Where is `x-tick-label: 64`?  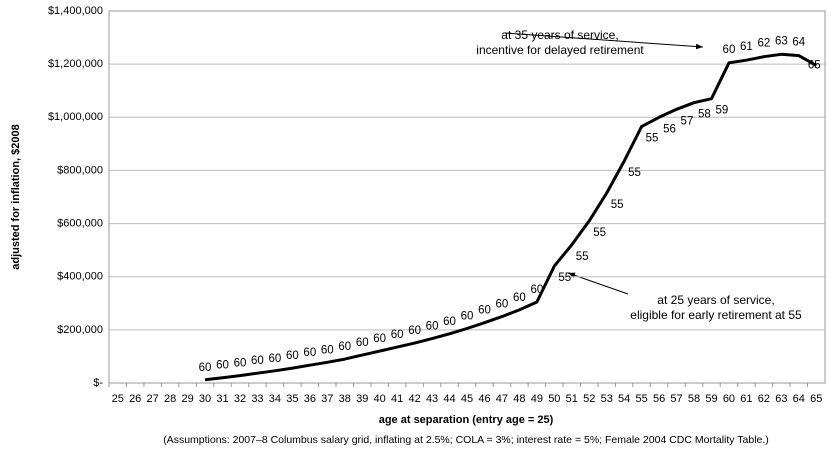 x-tick-label: 64 is located at coordinates (799, 399).